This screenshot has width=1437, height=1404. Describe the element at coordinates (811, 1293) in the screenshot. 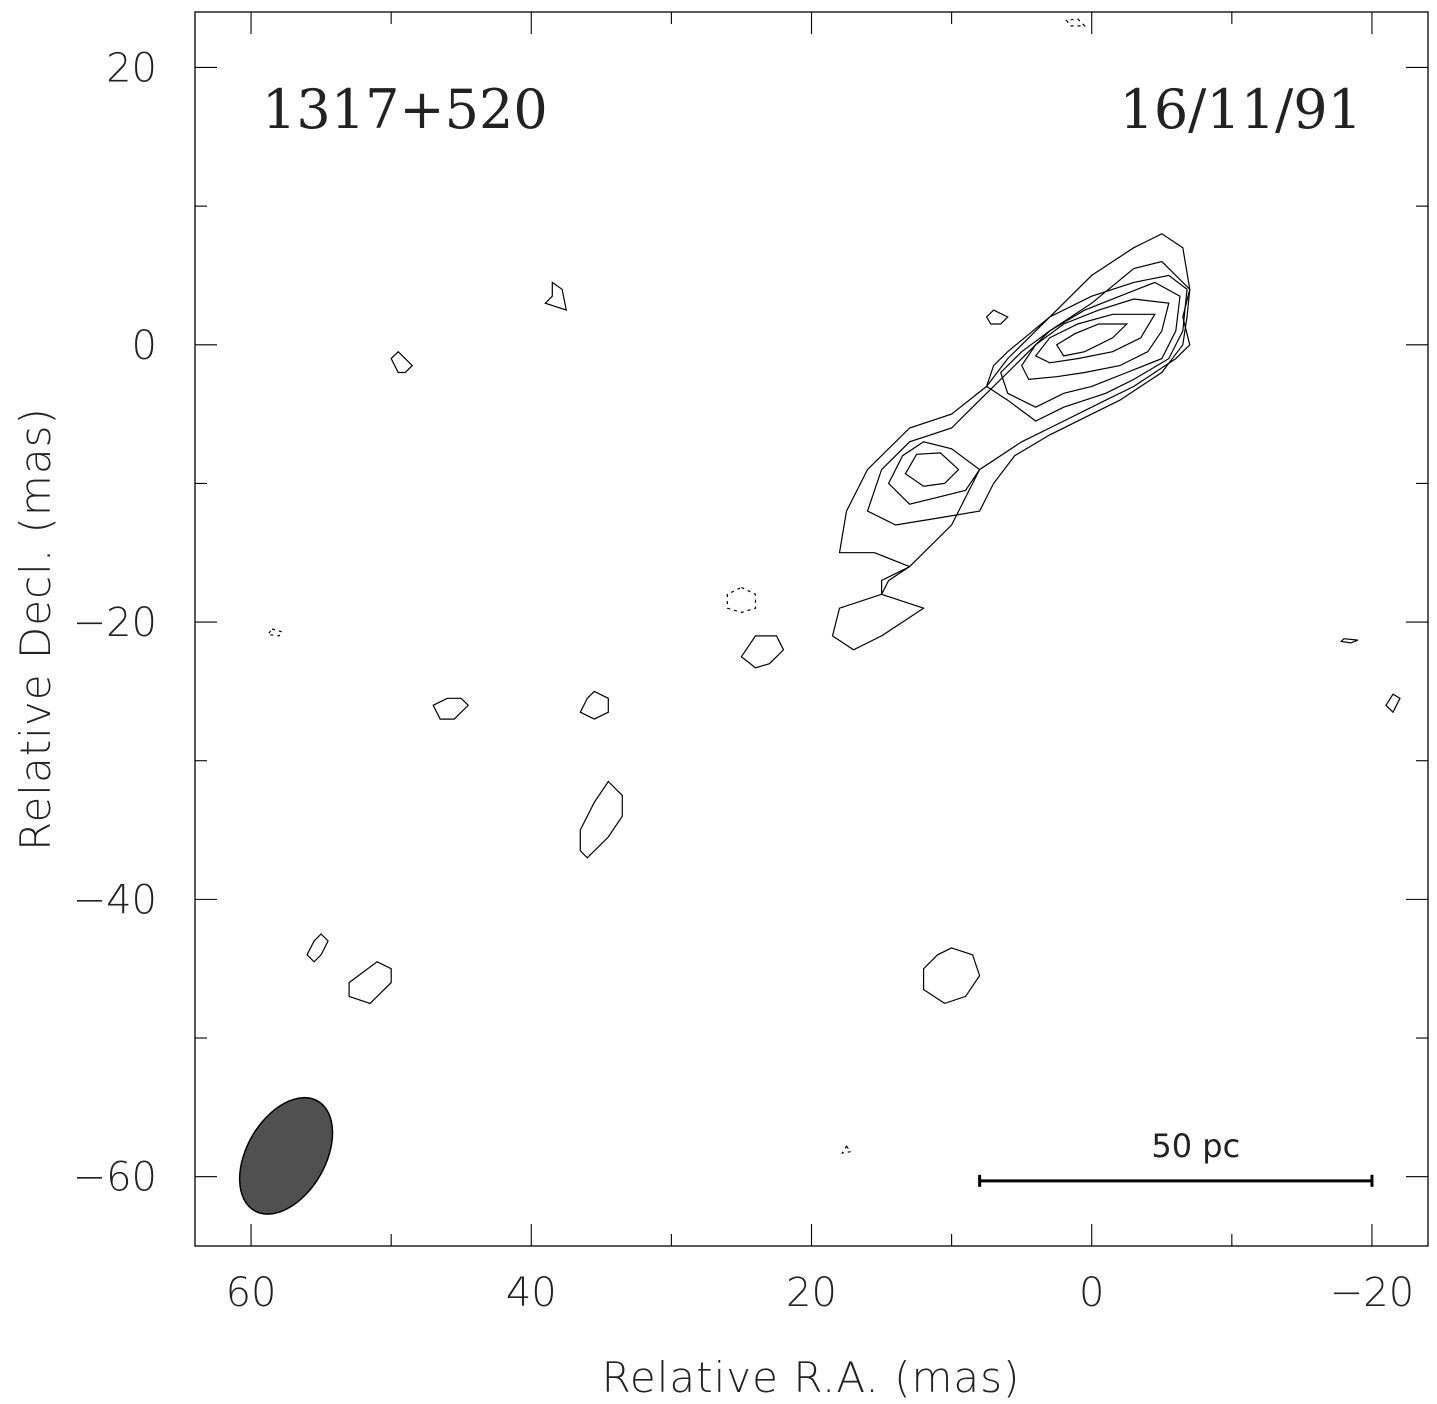

I see `x-tick-label: 20` at that location.